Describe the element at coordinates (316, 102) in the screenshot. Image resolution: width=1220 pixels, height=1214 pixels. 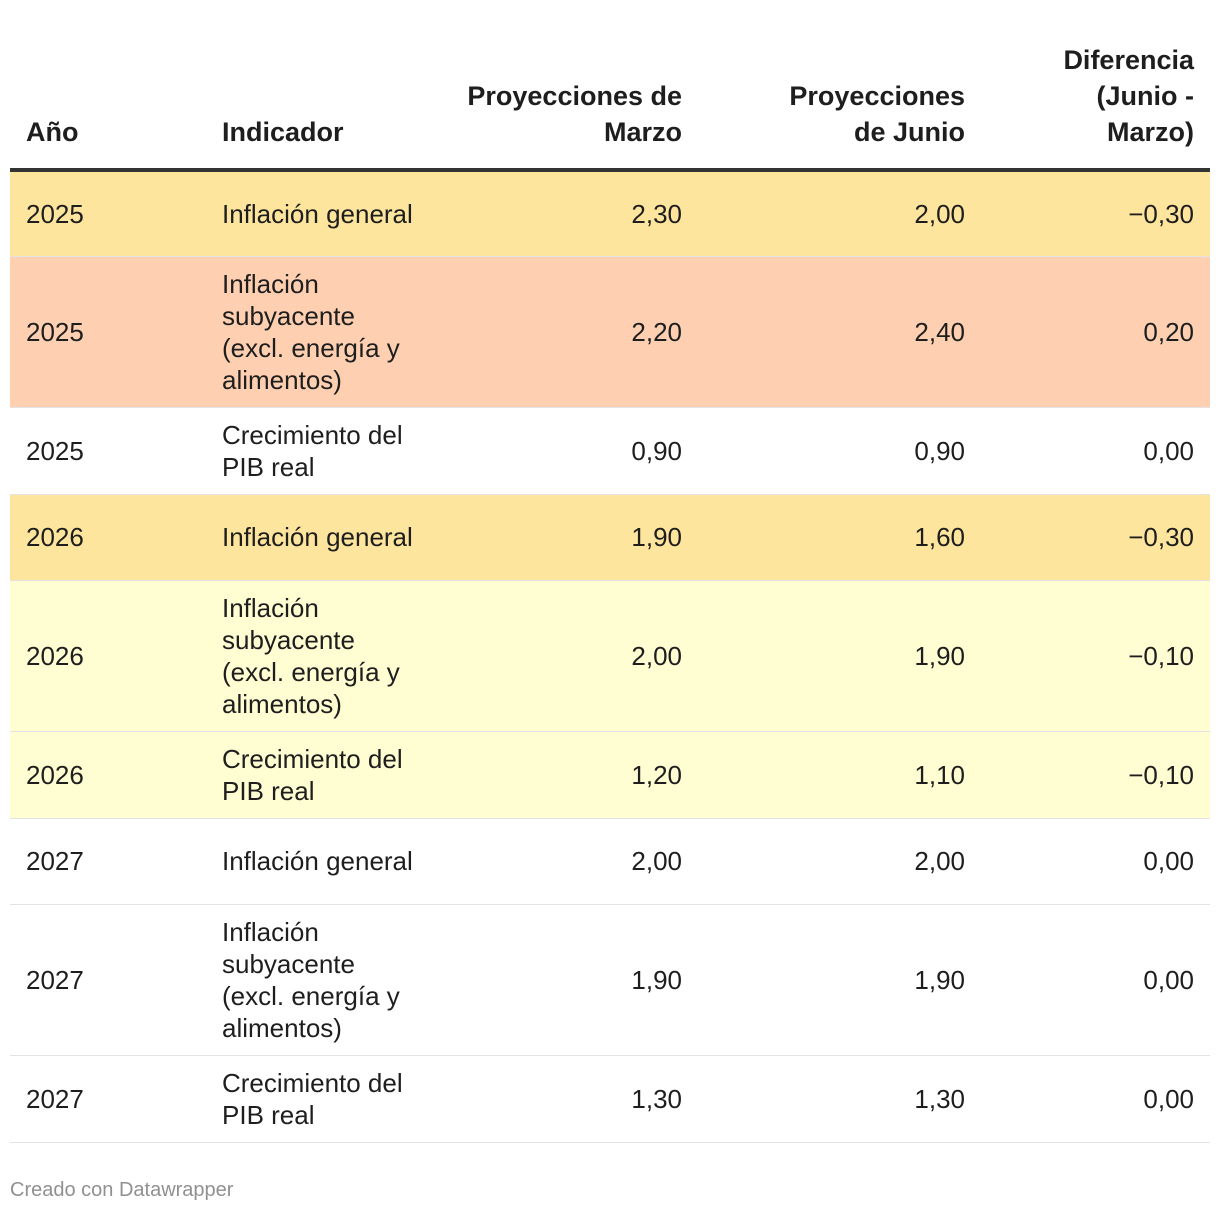
I see `header-indicator: Indicador` at that location.